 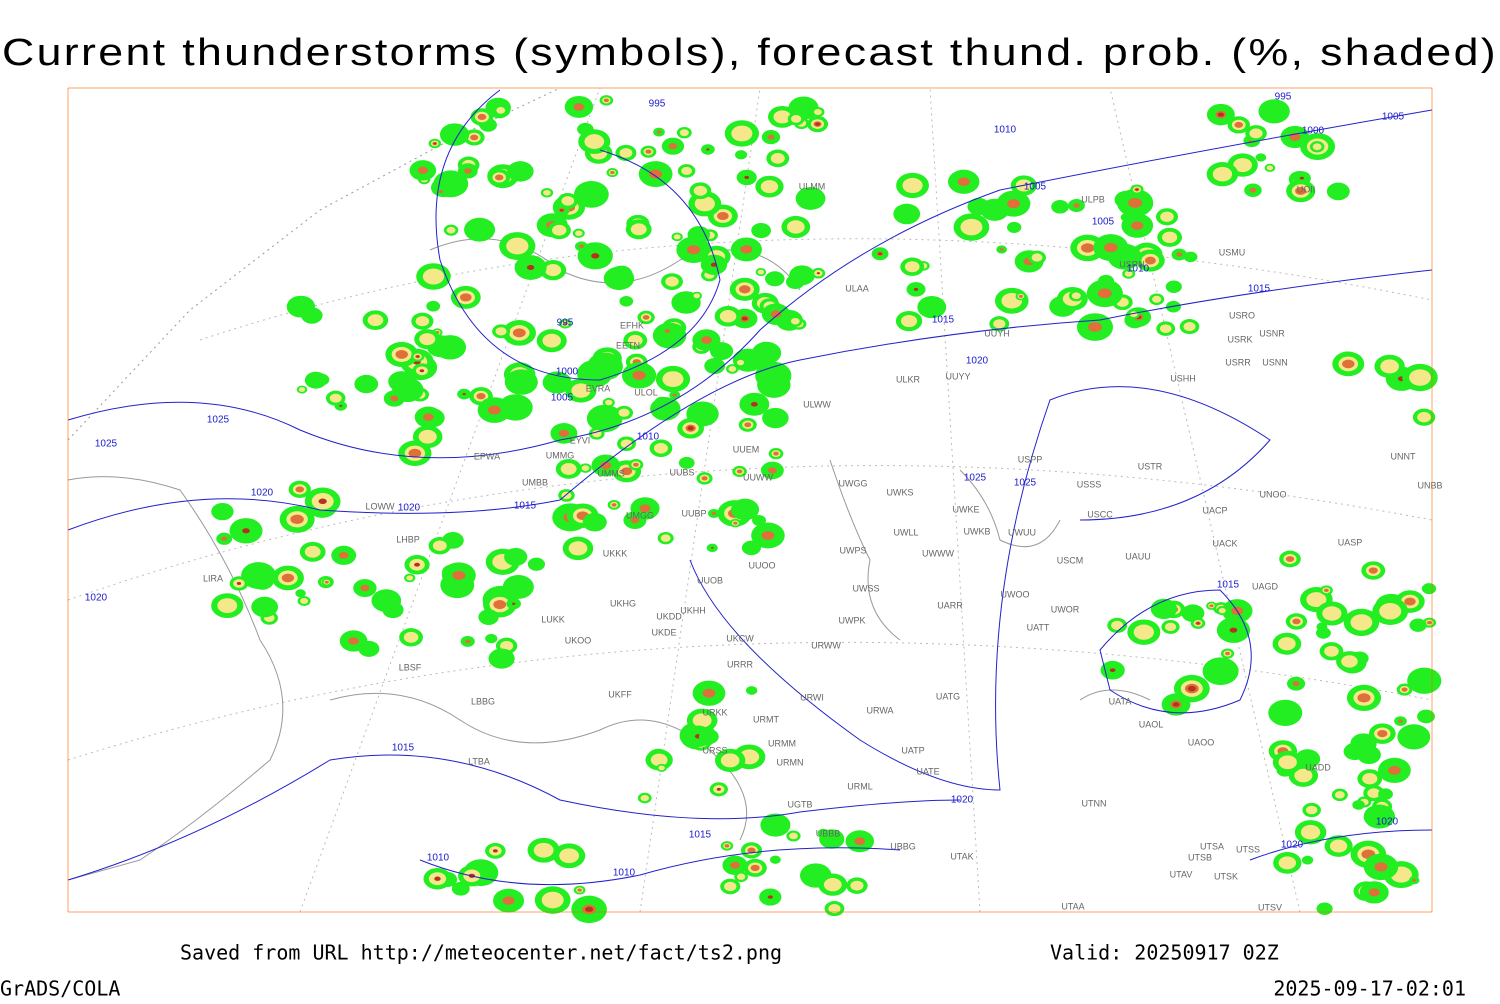 I want to click on station-label: URWI, so click(x=812, y=697).